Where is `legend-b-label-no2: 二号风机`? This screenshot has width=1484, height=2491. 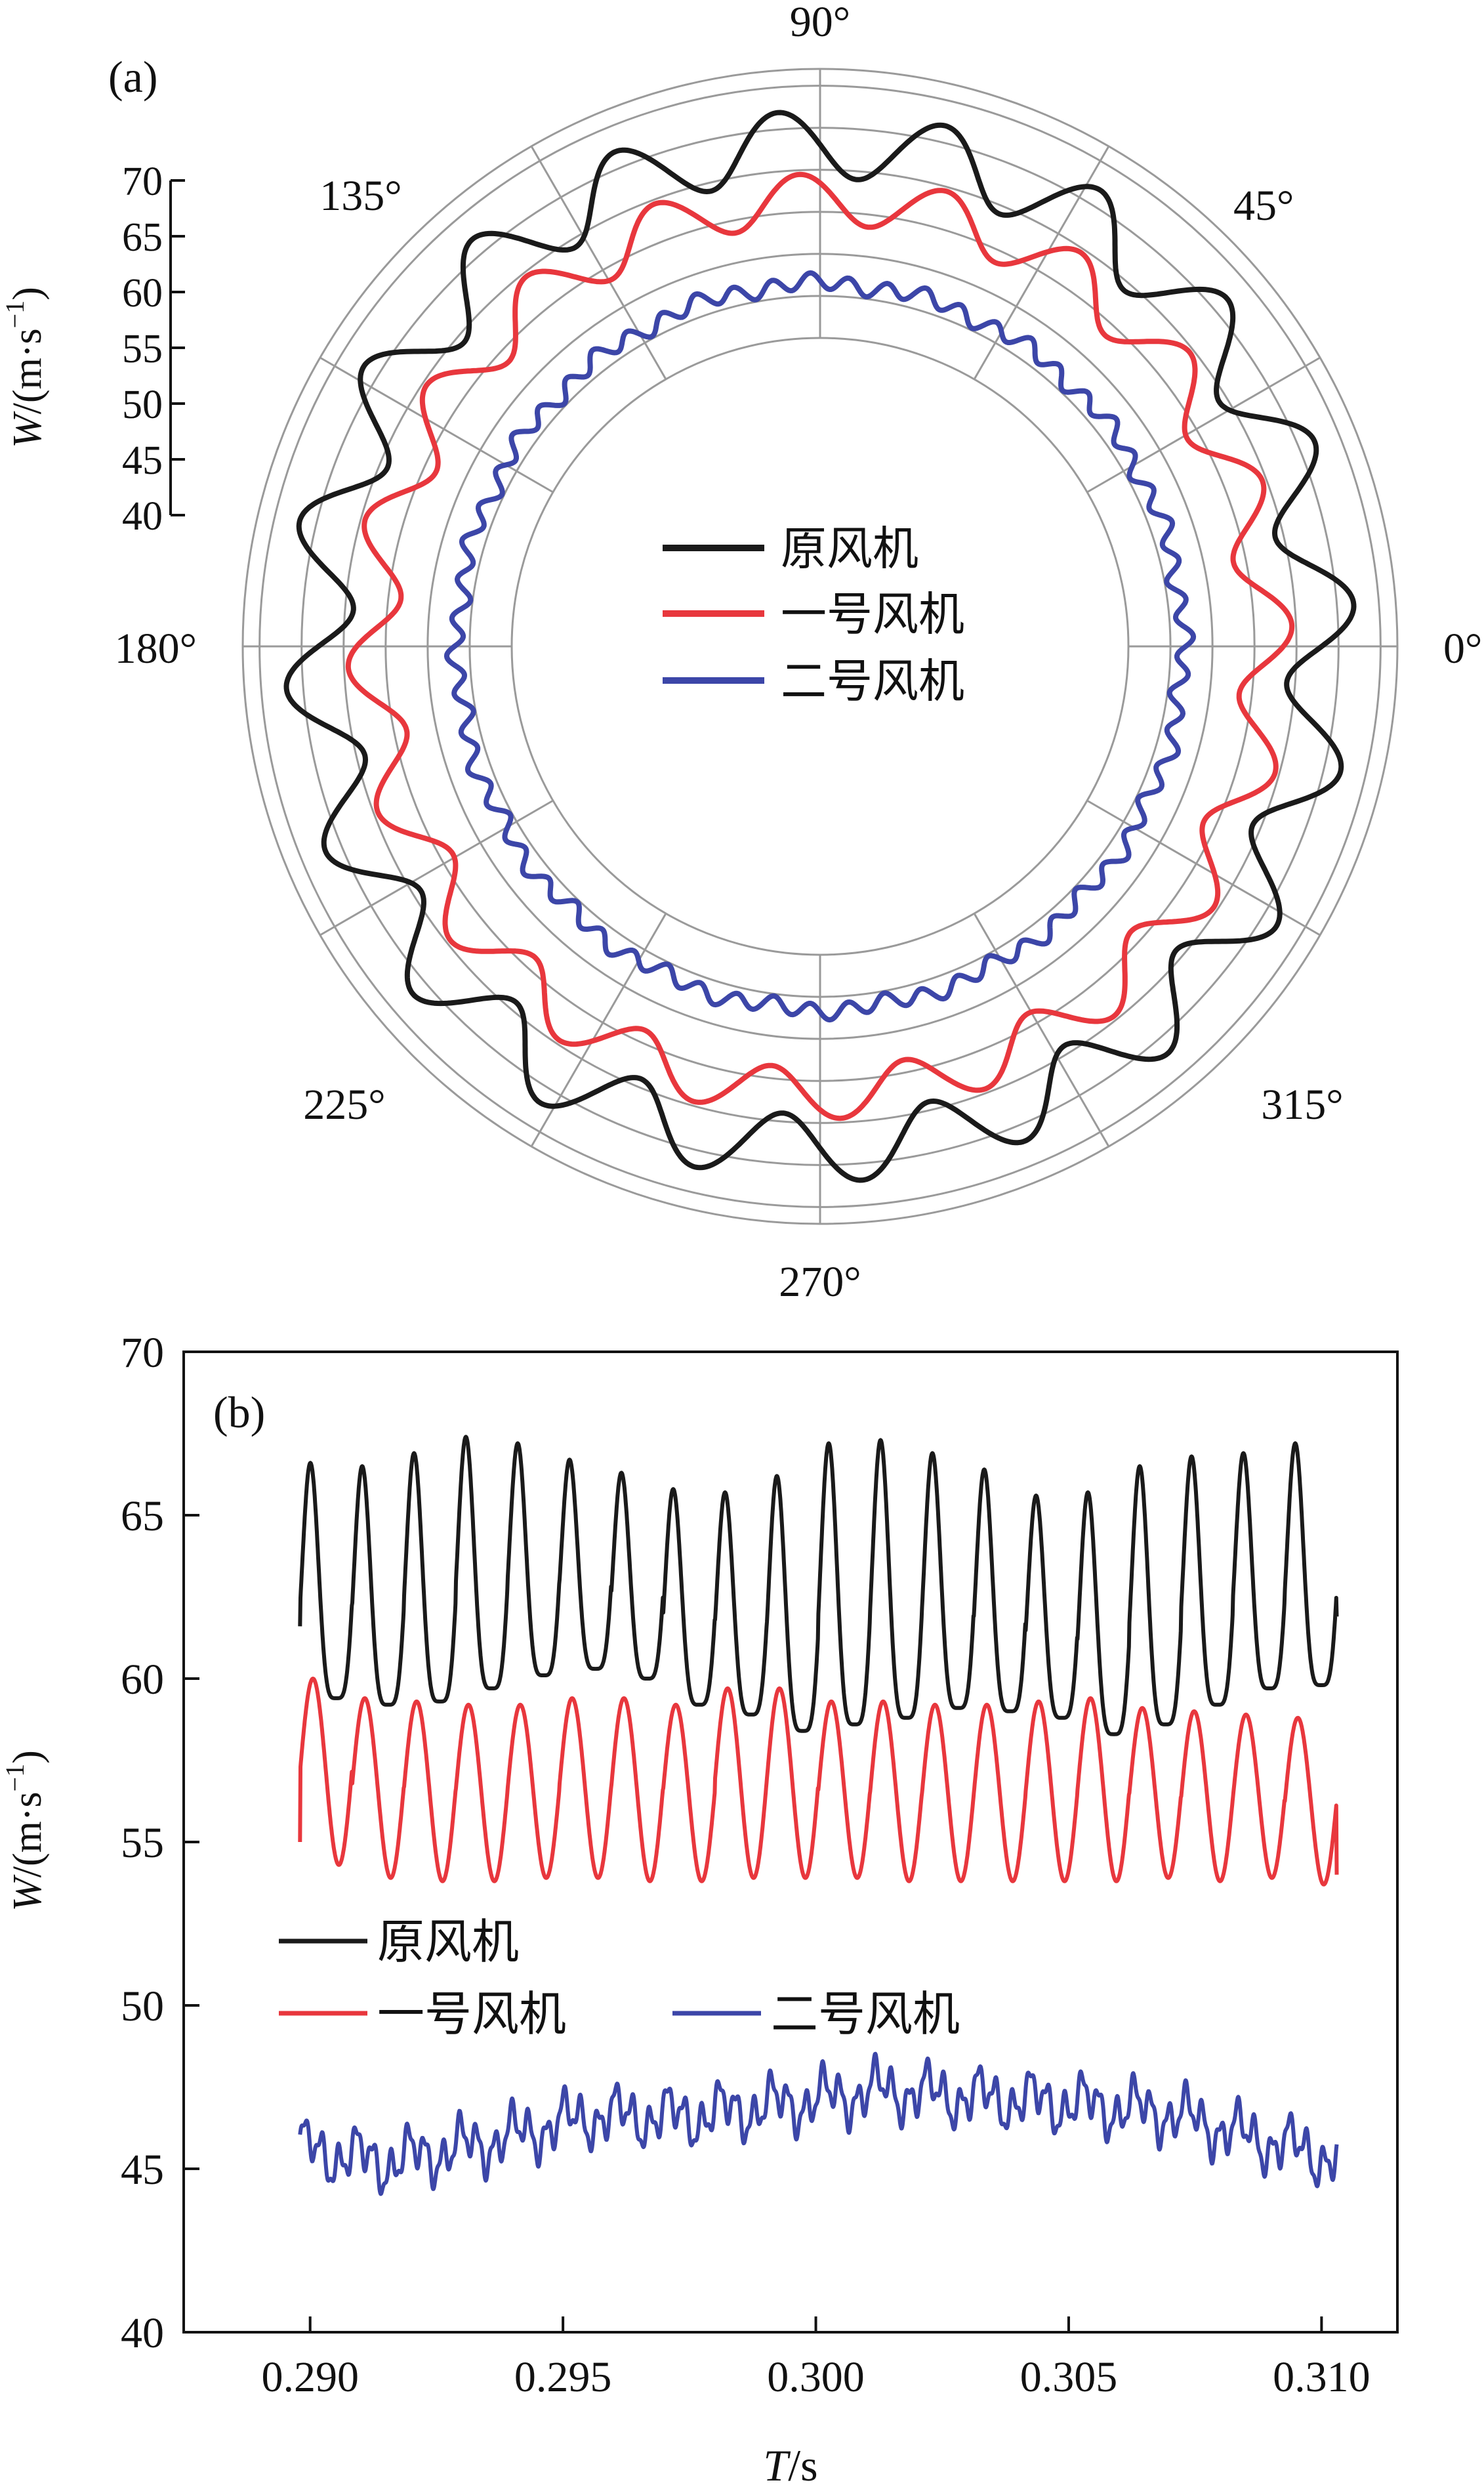
legend-b-label-no2: 二号风机 is located at coordinates (865, 2014).